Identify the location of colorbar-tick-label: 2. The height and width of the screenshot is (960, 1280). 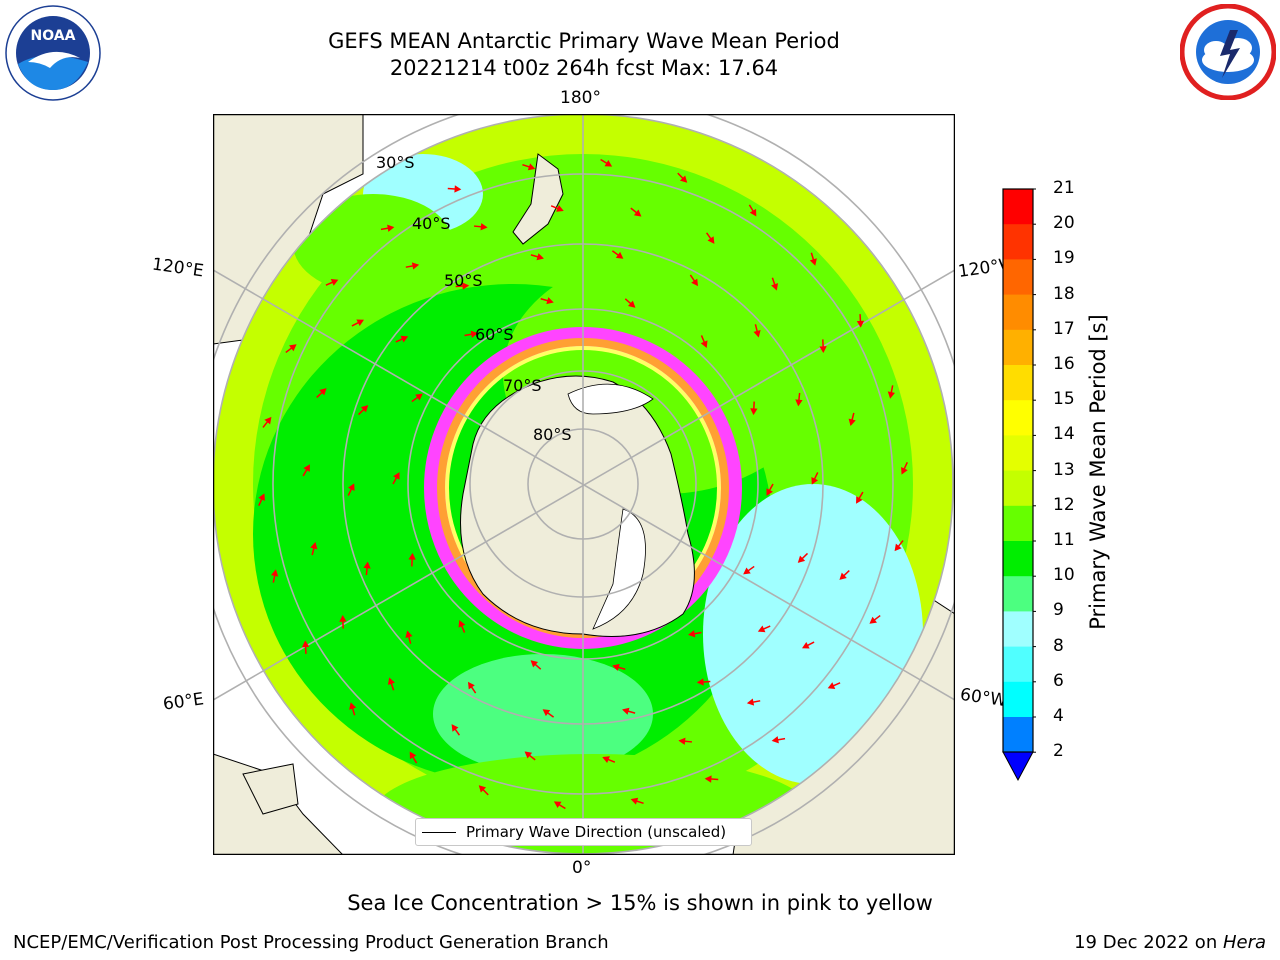
(1058, 751).